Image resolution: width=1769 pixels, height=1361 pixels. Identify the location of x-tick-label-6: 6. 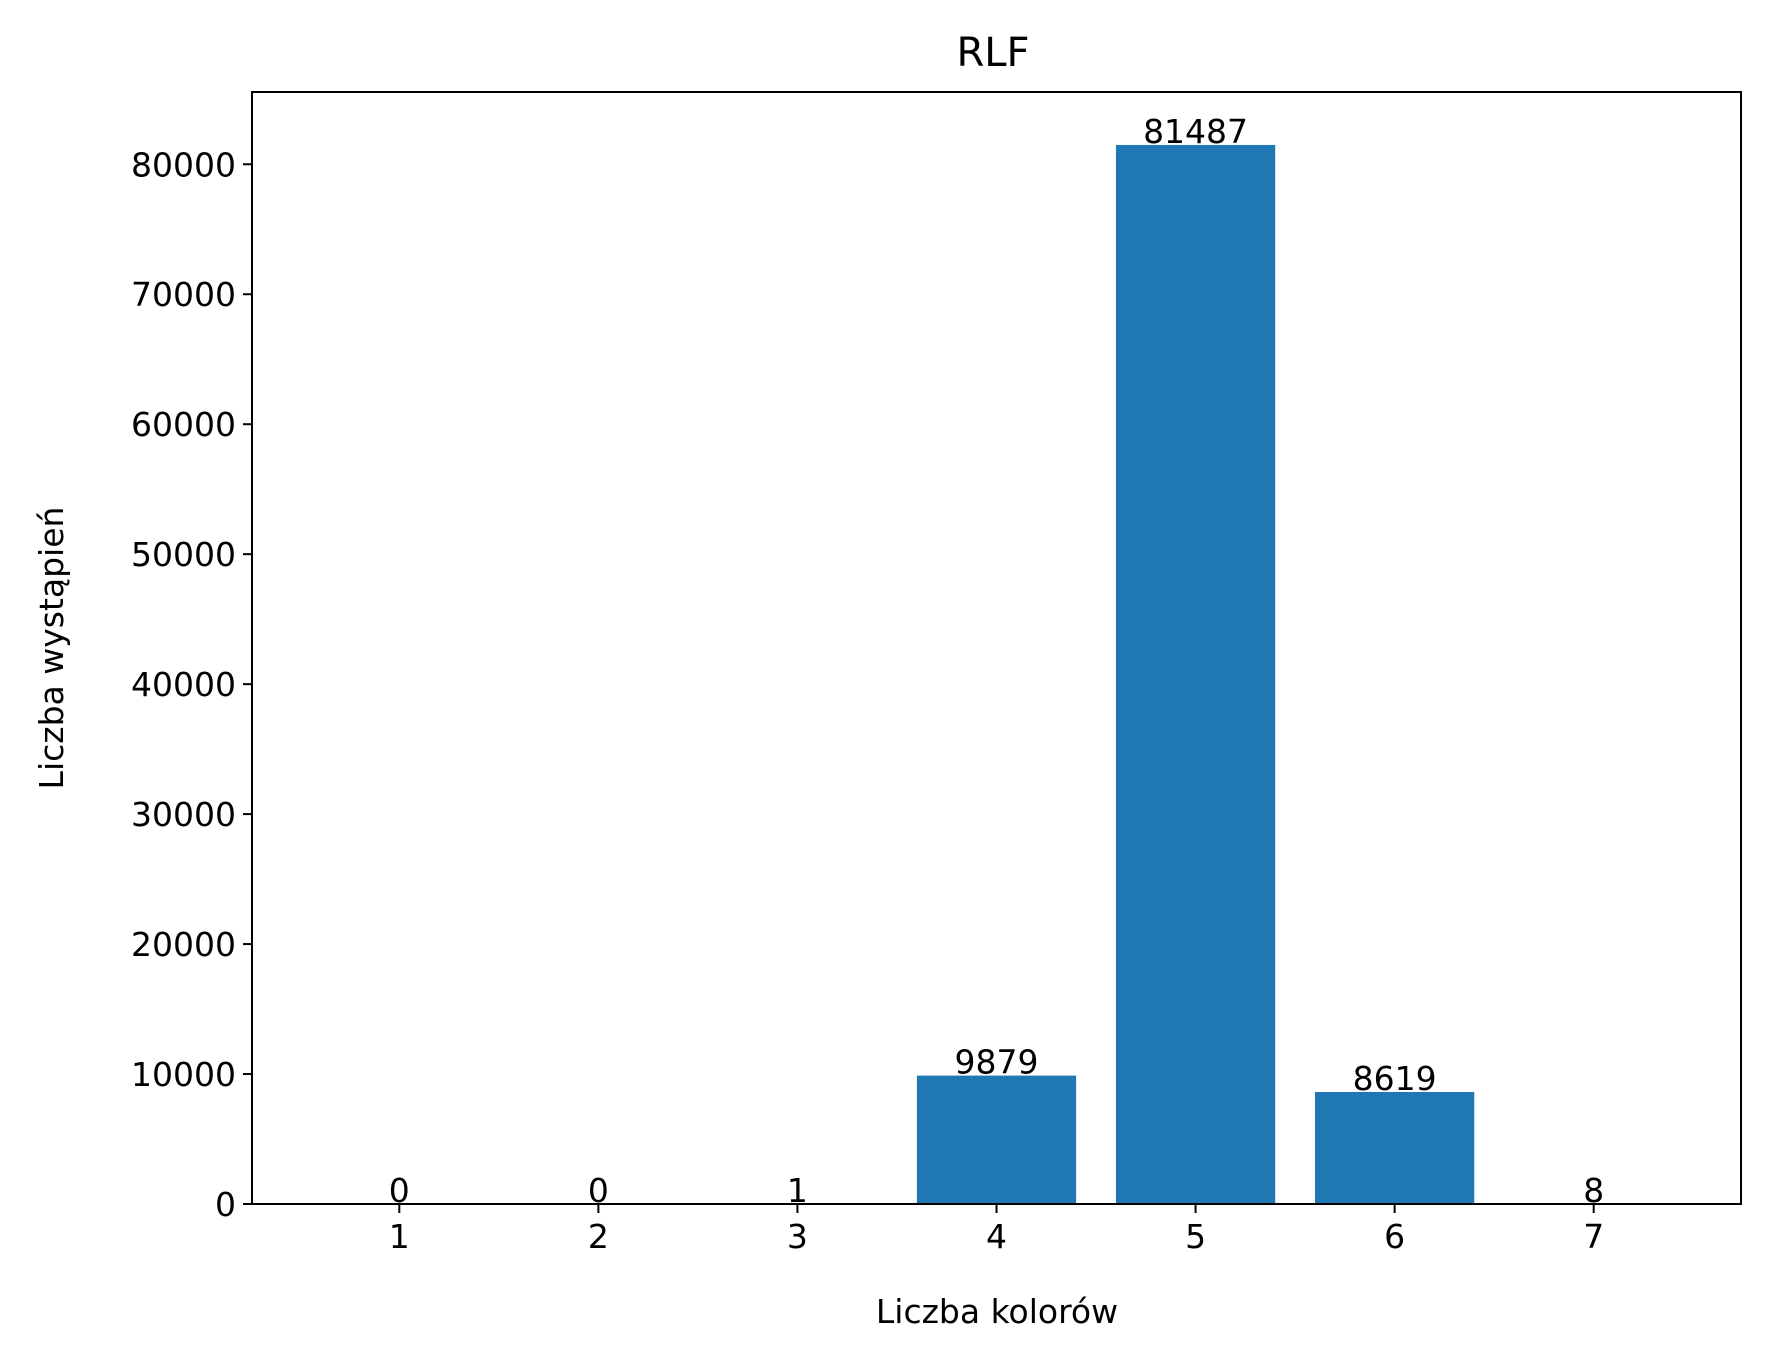
(1394, 1236).